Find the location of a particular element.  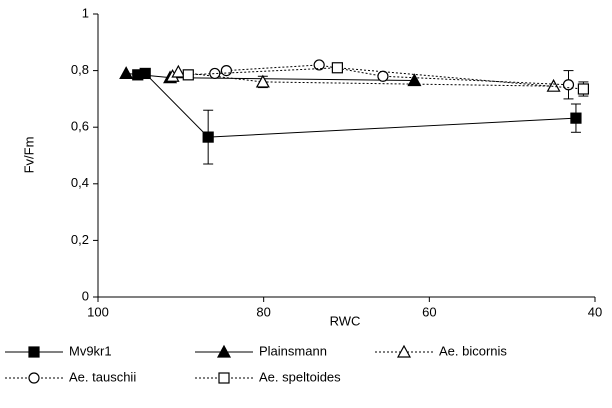

y-axis-label: Fv/Fm is located at coordinates (28, 155).